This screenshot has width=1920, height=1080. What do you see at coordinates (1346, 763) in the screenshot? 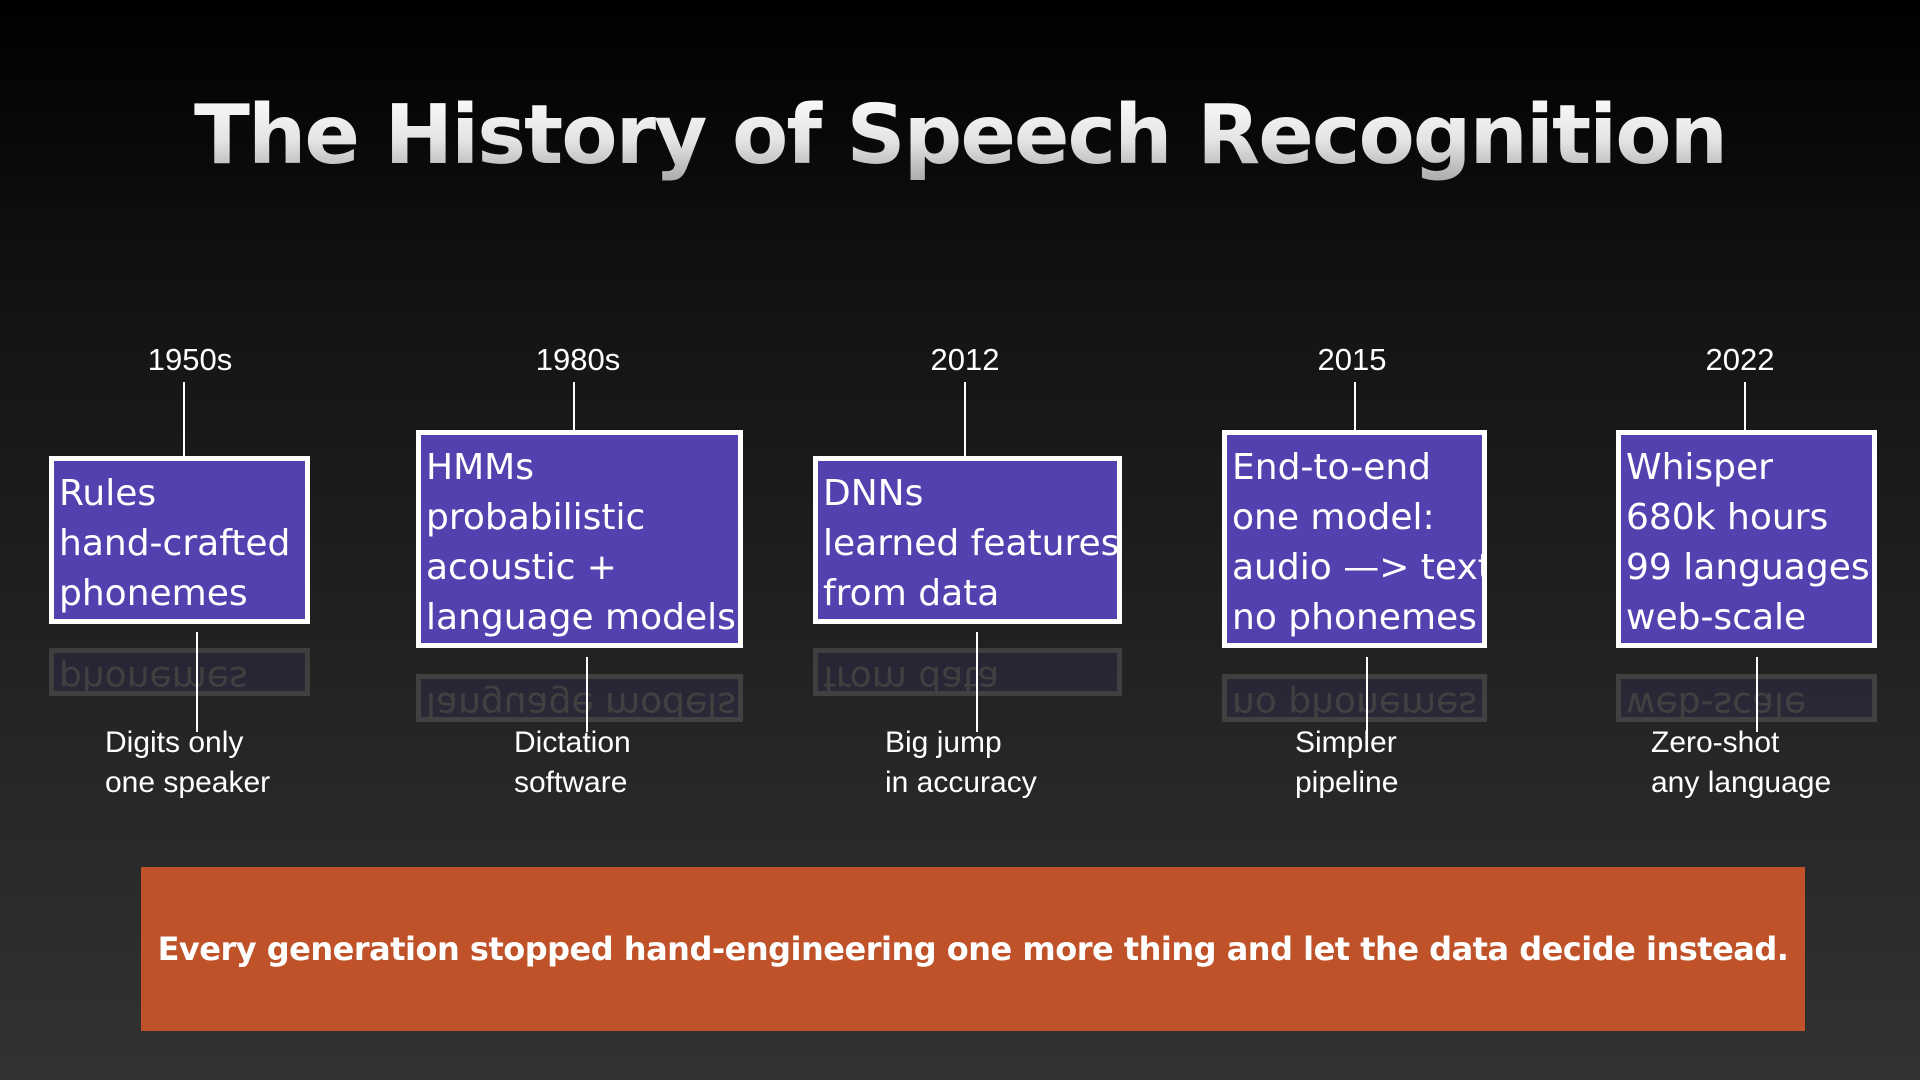
I see `milestone-note-2015: Simpler pipeline` at bounding box center [1346, 763].